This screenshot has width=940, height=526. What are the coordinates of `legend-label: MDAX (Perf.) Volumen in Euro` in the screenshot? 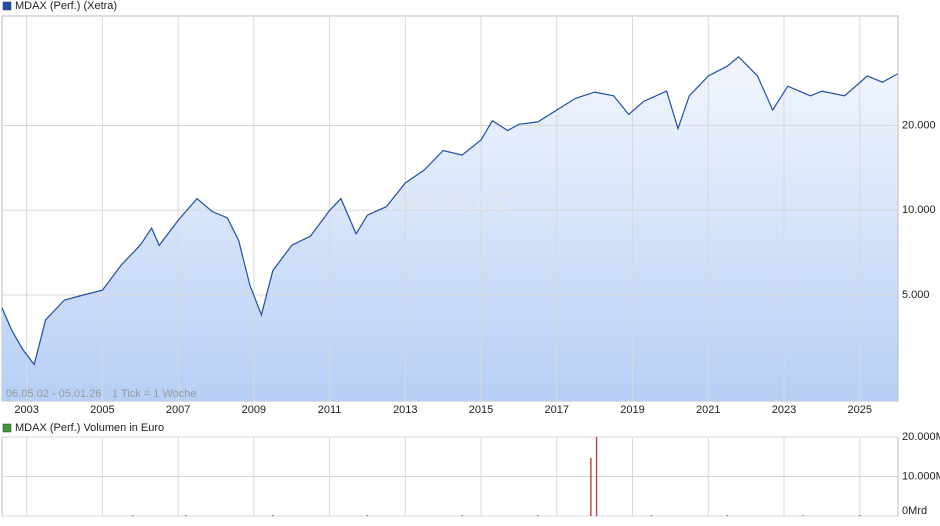 It's located at (89, 428).